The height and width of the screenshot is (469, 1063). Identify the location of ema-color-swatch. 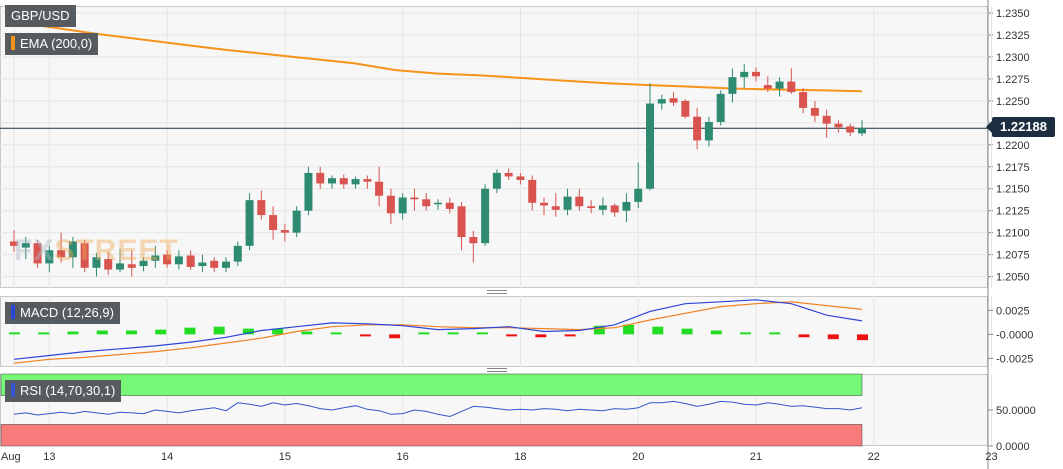
(13, 43).